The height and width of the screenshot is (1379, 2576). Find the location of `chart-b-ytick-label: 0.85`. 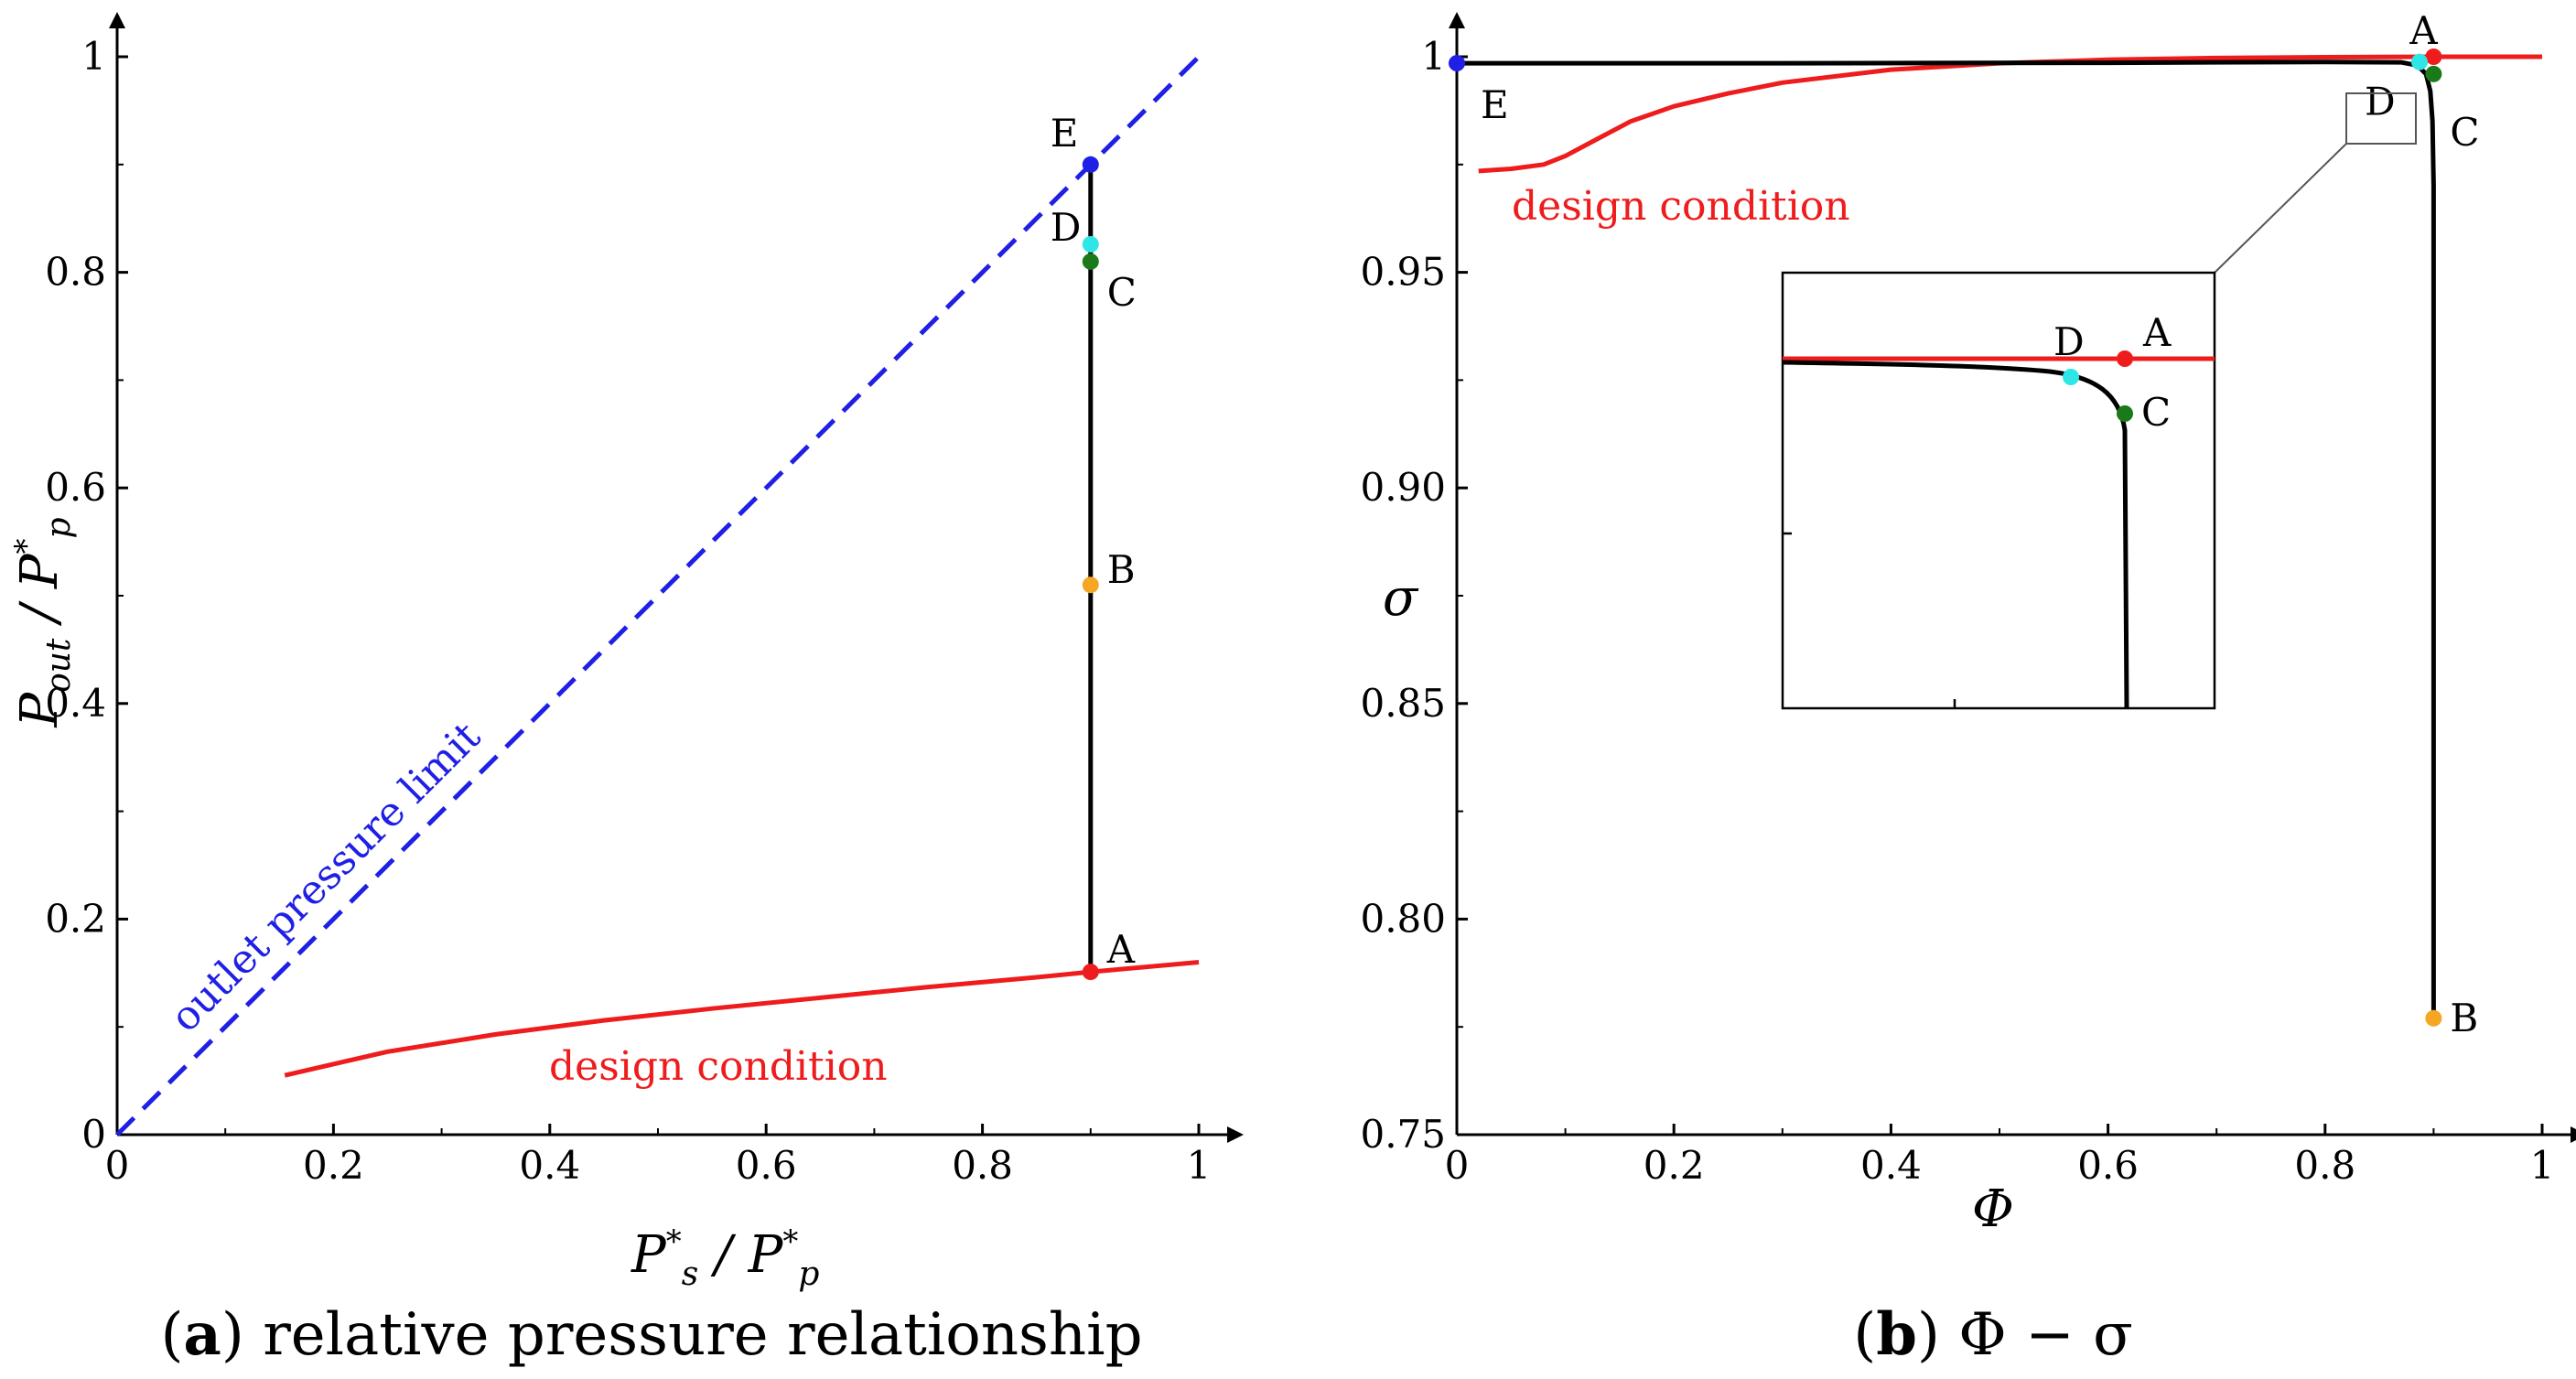

chart-b-ytick-label: 0.85 is located at coordinates (1403, 703).